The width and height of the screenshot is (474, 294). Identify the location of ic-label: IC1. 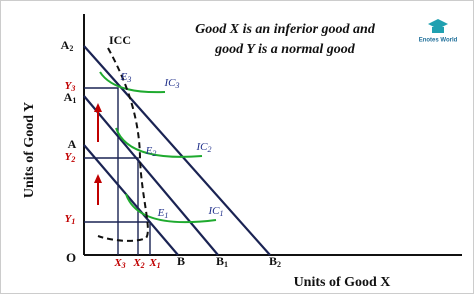
(216, 211).